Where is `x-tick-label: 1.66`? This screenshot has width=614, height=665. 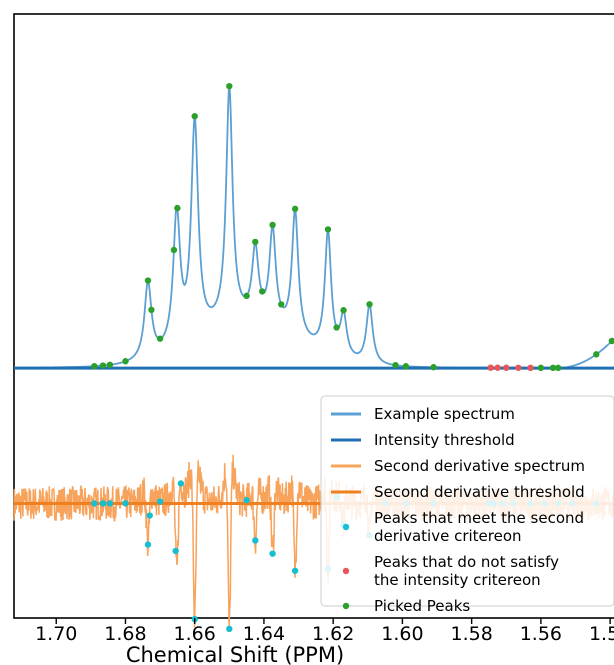 x-tick-label: 1.66 is located at coordinates (195, 634).